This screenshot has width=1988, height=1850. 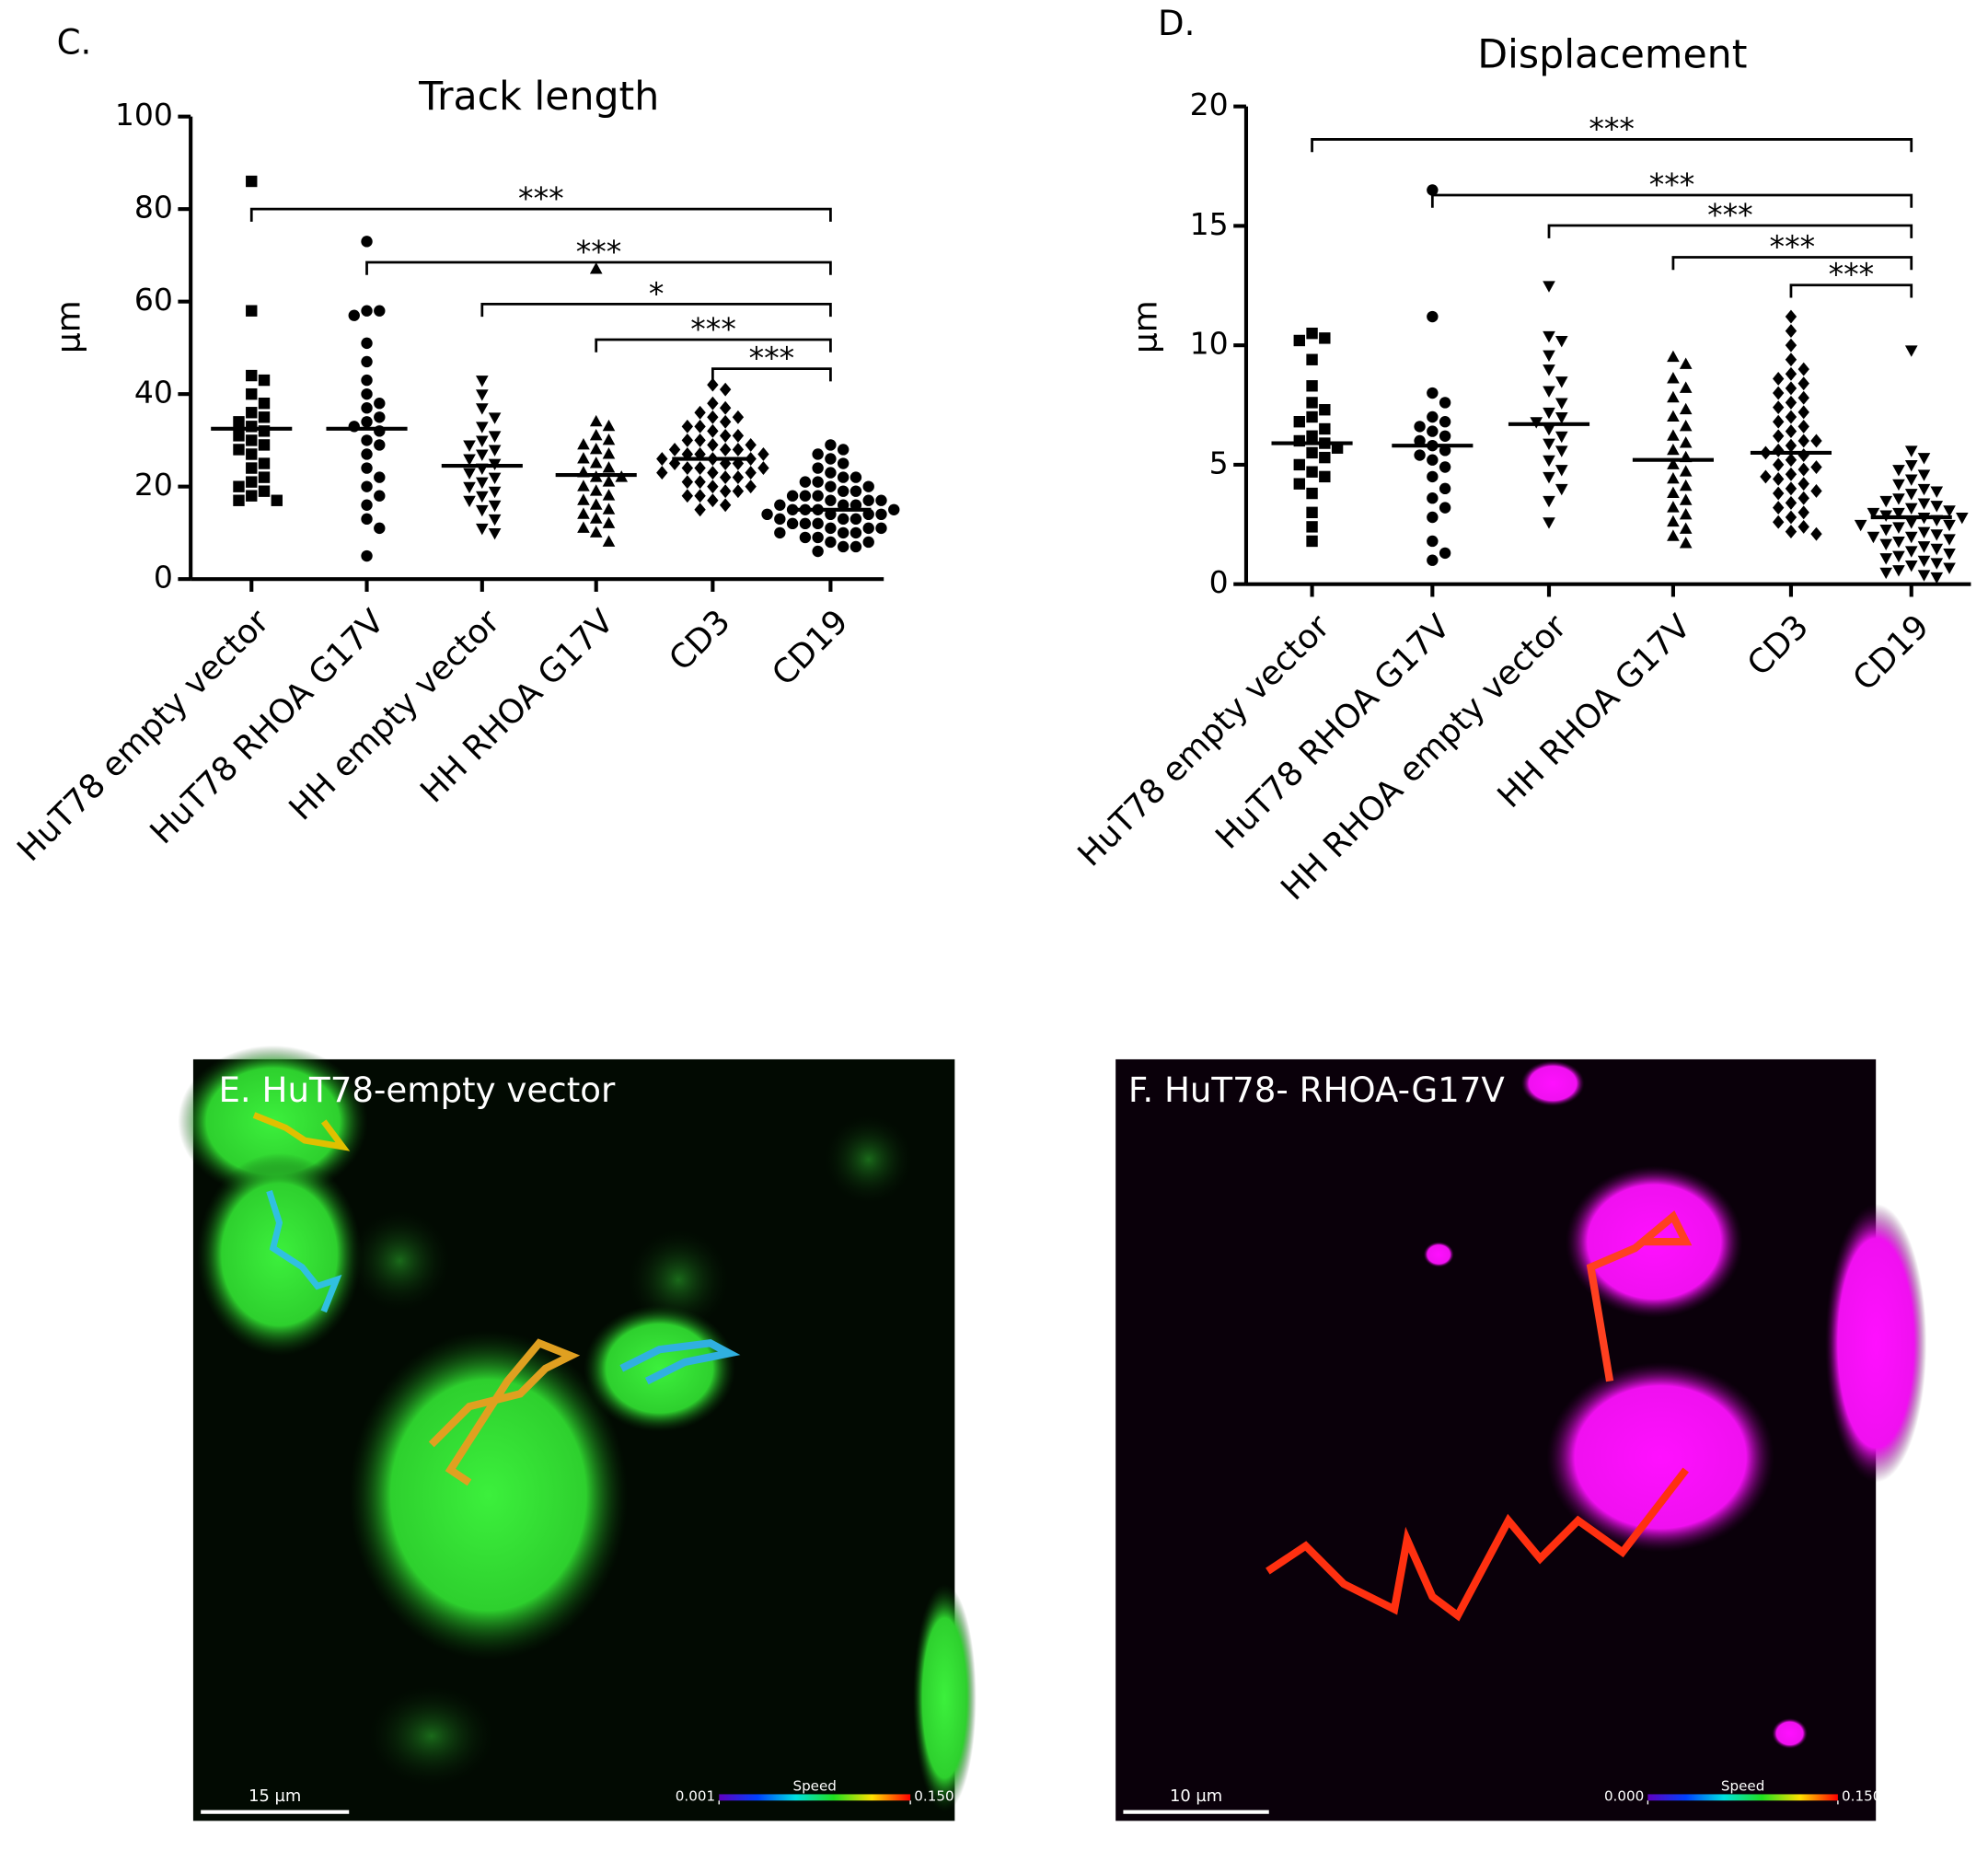 I want to click on colorbar-title: Speed, so click(x=1742, y=1787).